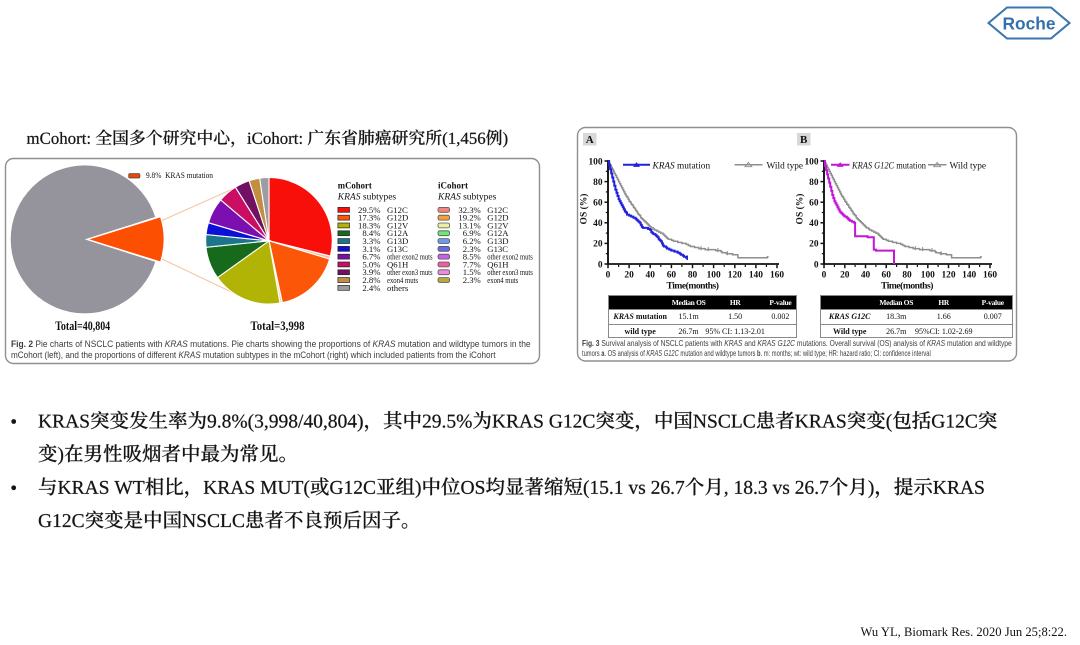  I want to click on svg-text: 3.3%, so click(371, 241).